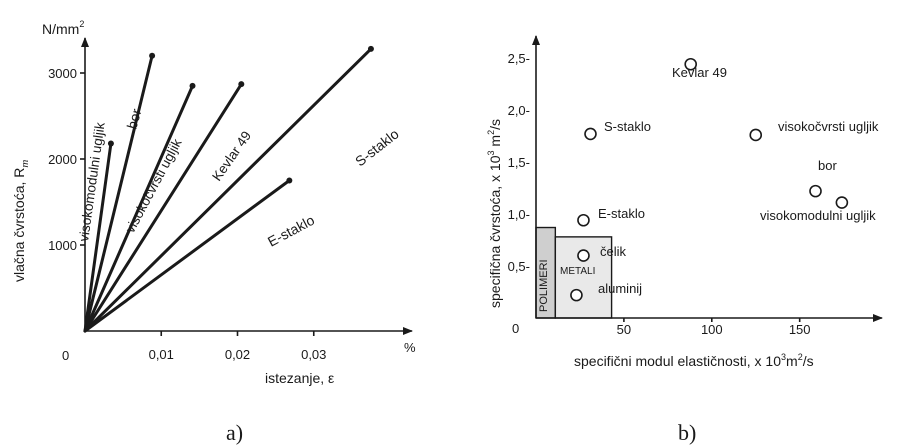 The image size is (908, 446). Describe the element at coordinates (590, 134) in the screenshot. I see `point-s-staklo` at that location.